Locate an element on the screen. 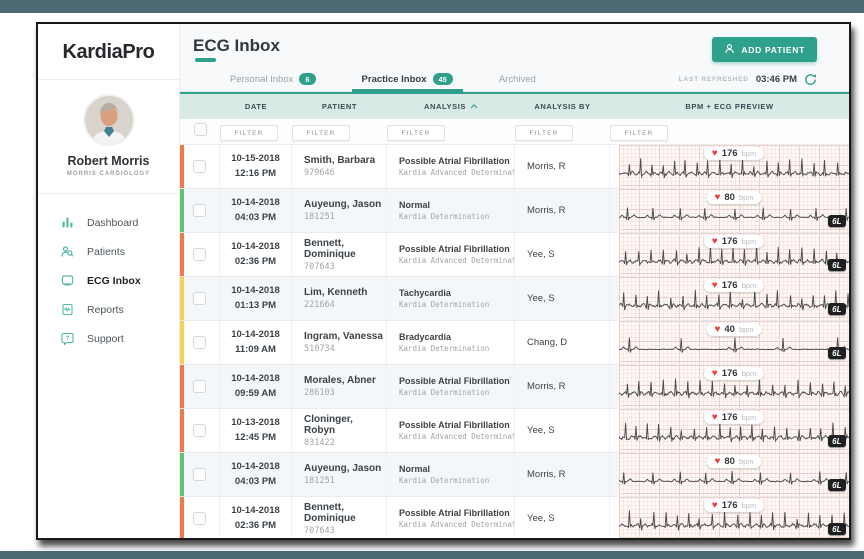  recording-time: 04:03 PM is located at coordinates (255, 481).